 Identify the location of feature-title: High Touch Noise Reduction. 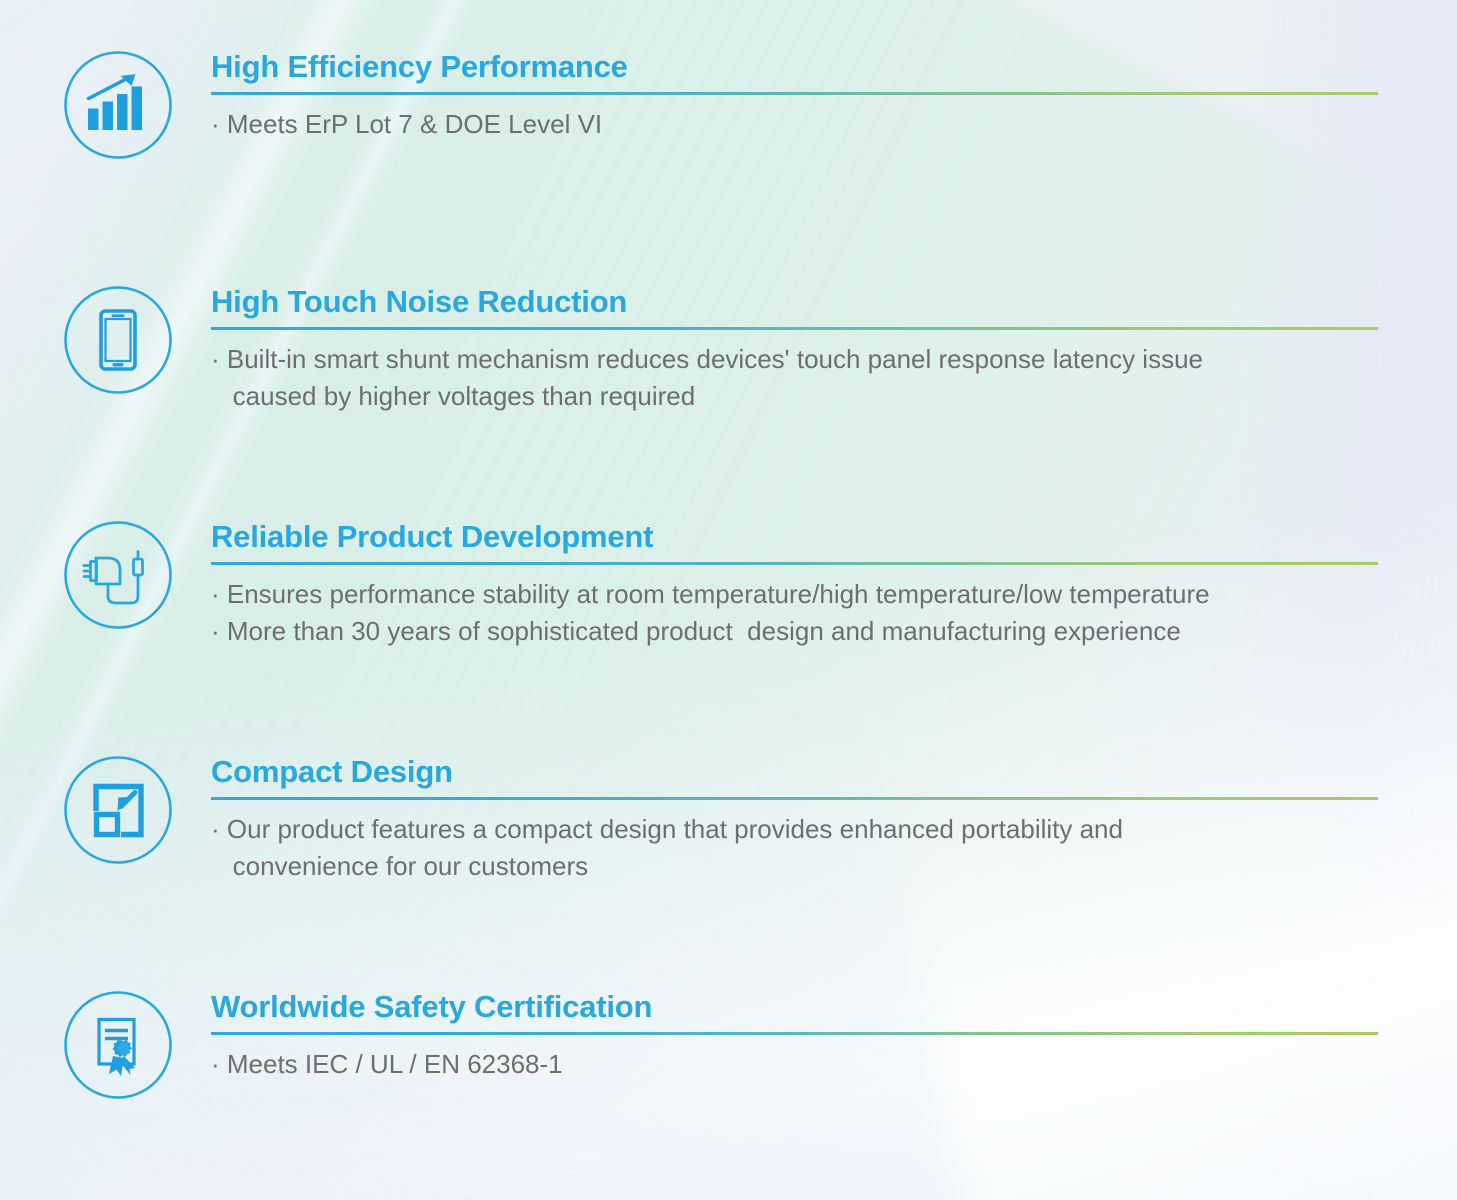
(419, 301).